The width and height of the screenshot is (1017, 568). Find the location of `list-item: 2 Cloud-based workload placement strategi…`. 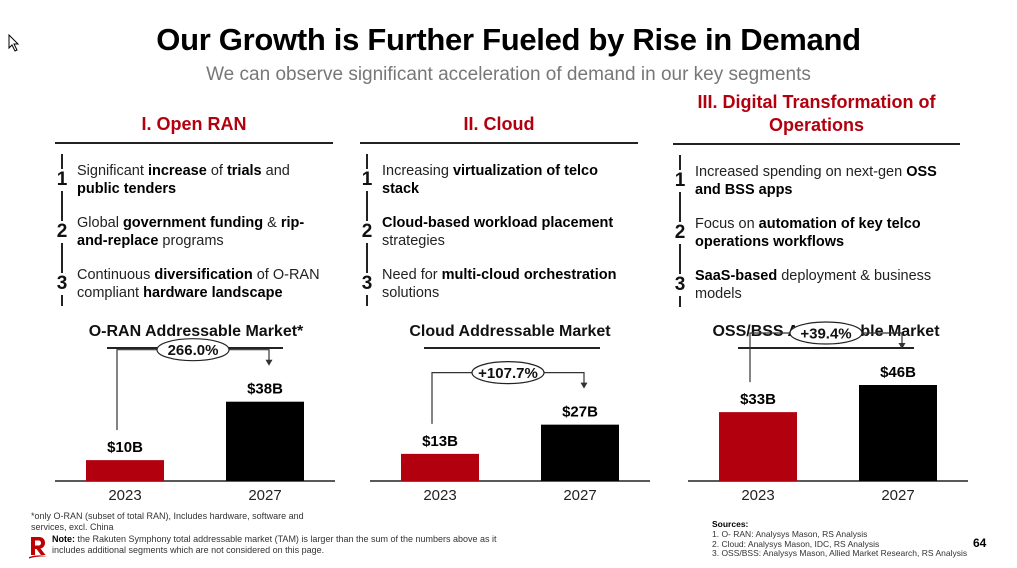

list-item: 2 Cloud-based workload placement strategi… is located at coordinates (499, 232).